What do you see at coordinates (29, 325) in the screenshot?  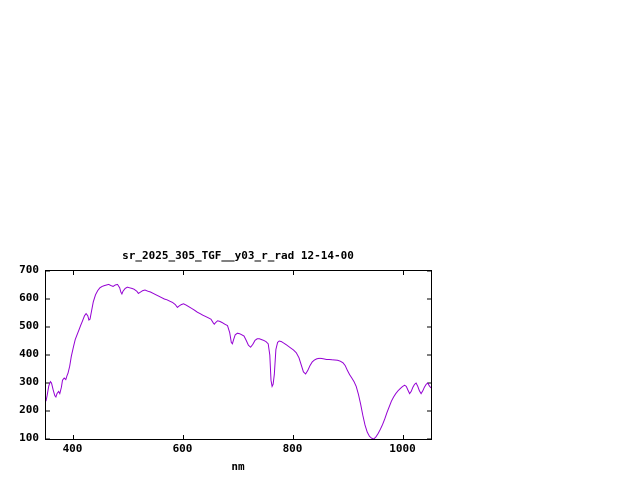 I see `y-tick-label: 500` at bounding box center [29, 325].